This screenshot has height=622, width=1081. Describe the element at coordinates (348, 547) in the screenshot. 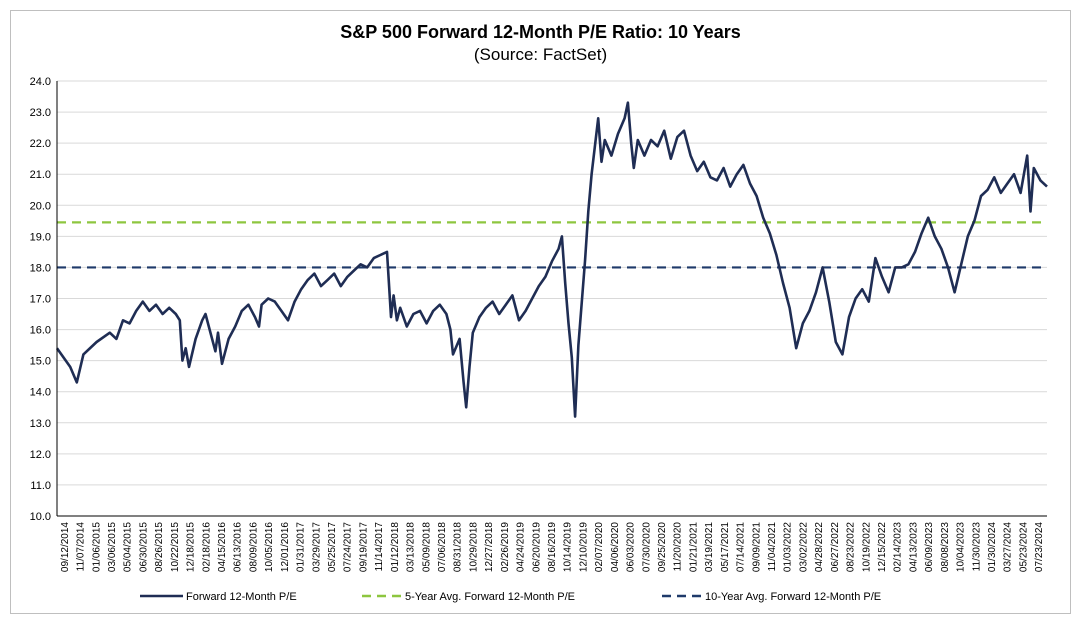

I see `x-tick-label: 07/24/2017` at that location.